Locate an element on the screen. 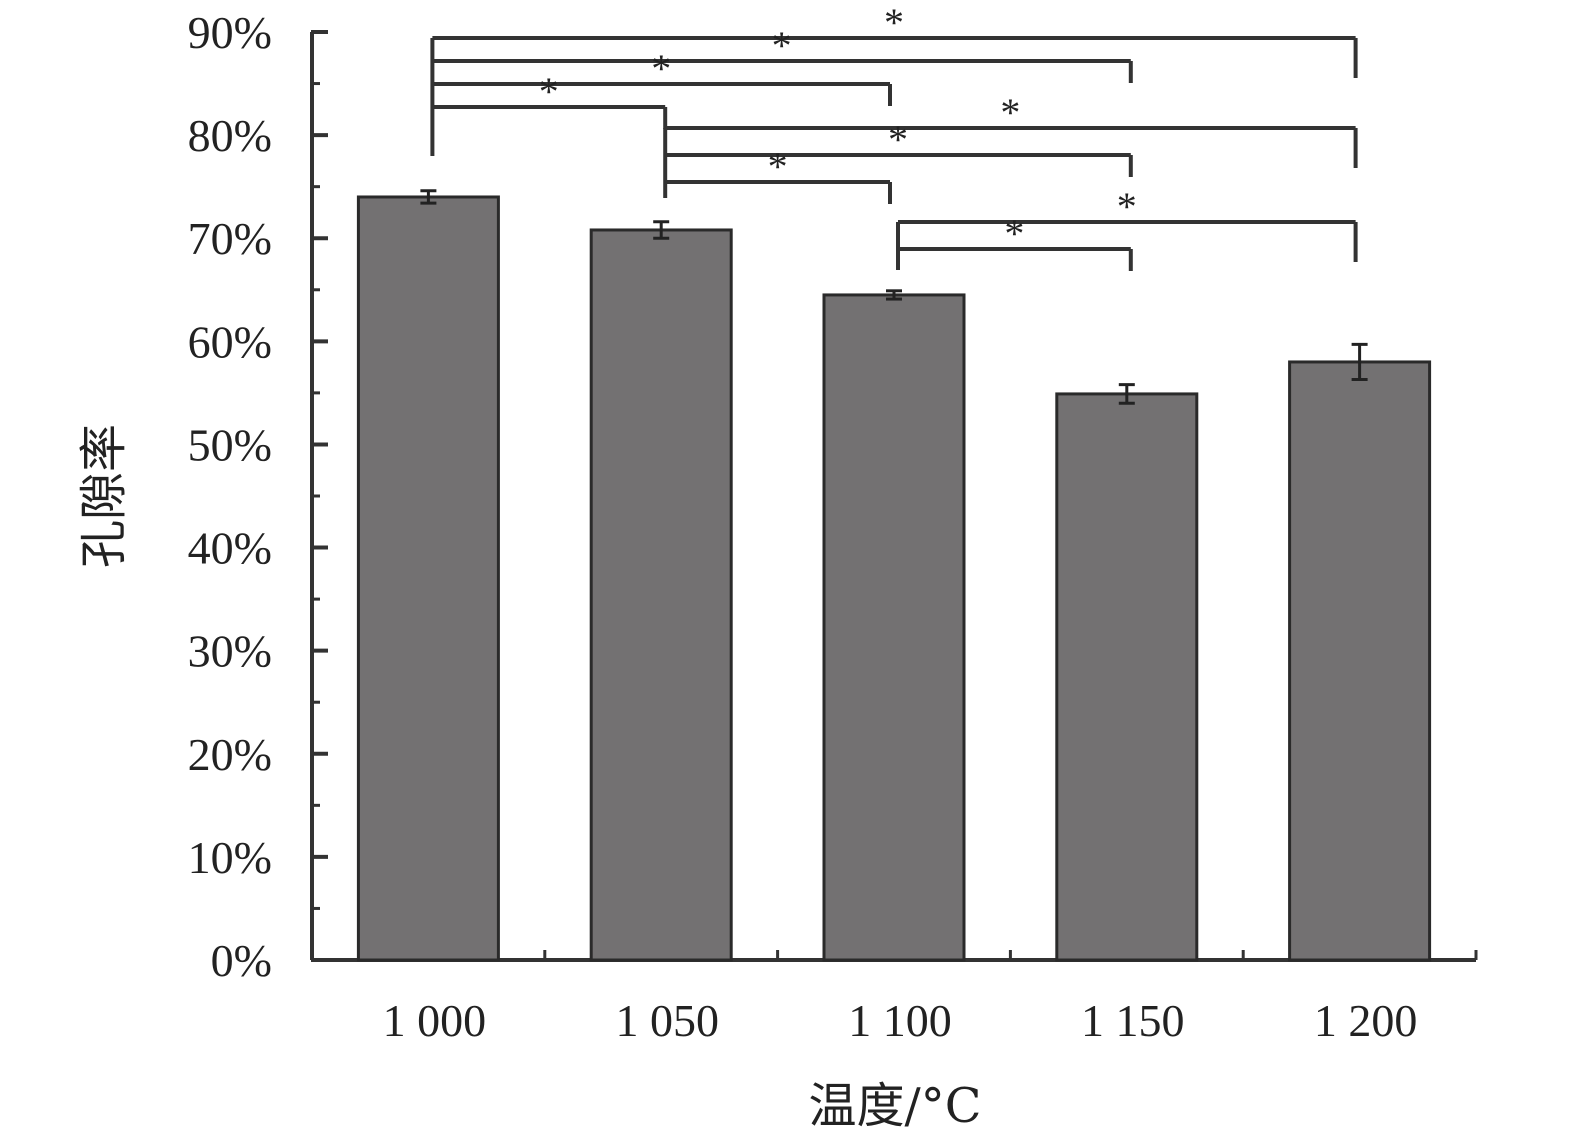 The width and height of the screenshot is (1575, 1148). y-tick-label: 40% is located at coordinates (230, 548).